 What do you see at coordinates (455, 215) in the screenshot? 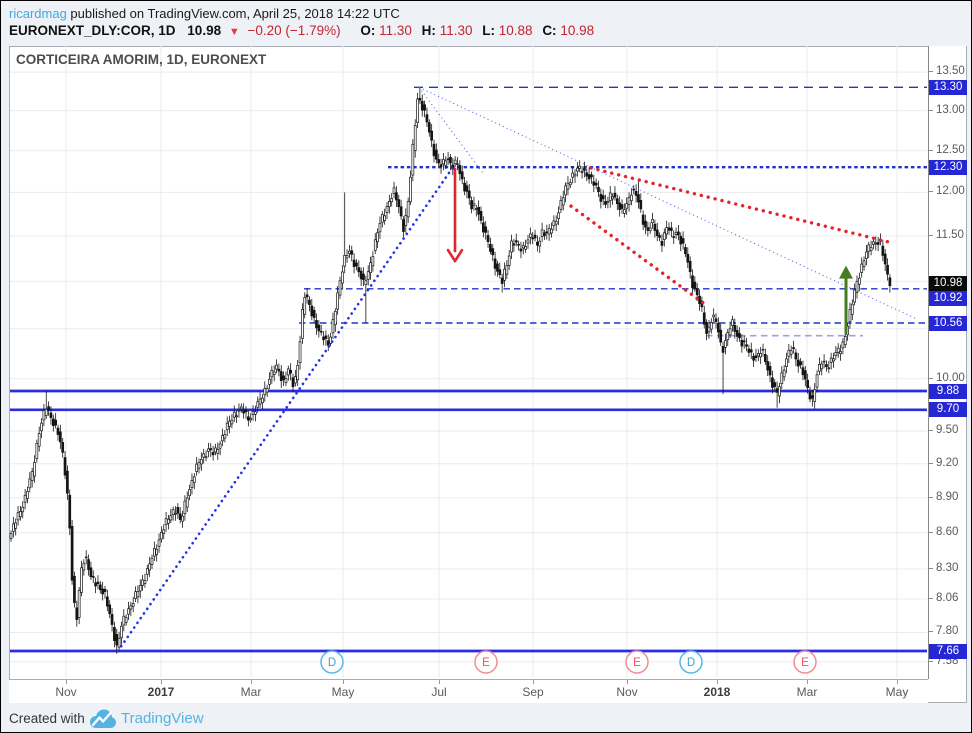
I see `down-arrow-annotation` at bounding box center [455, 215].